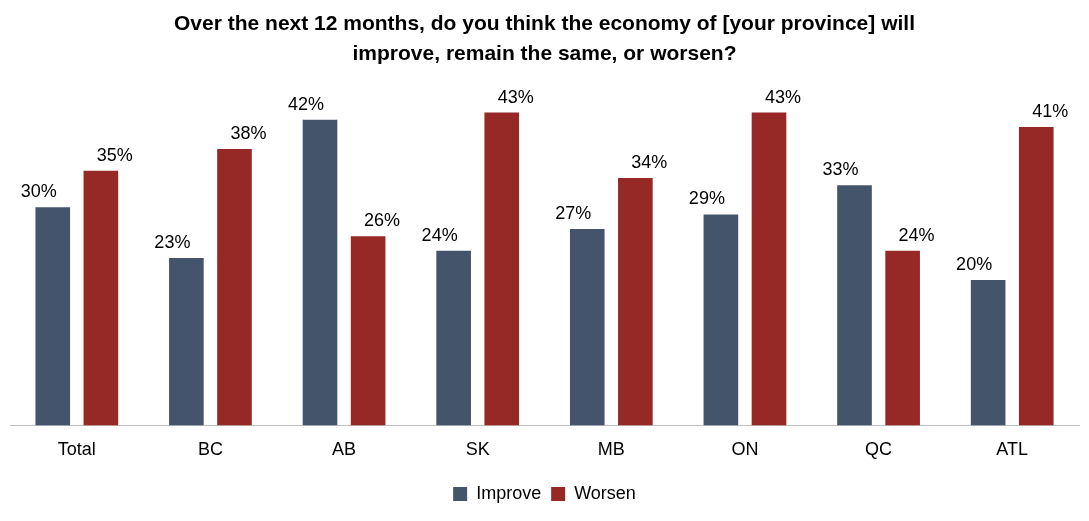 The height and width of the screenshot is (521, 1089). What do you see at coordinates (76, 449) in the screenshot?
I see `x-tick-label: Total` at bounding box center [76, 449].